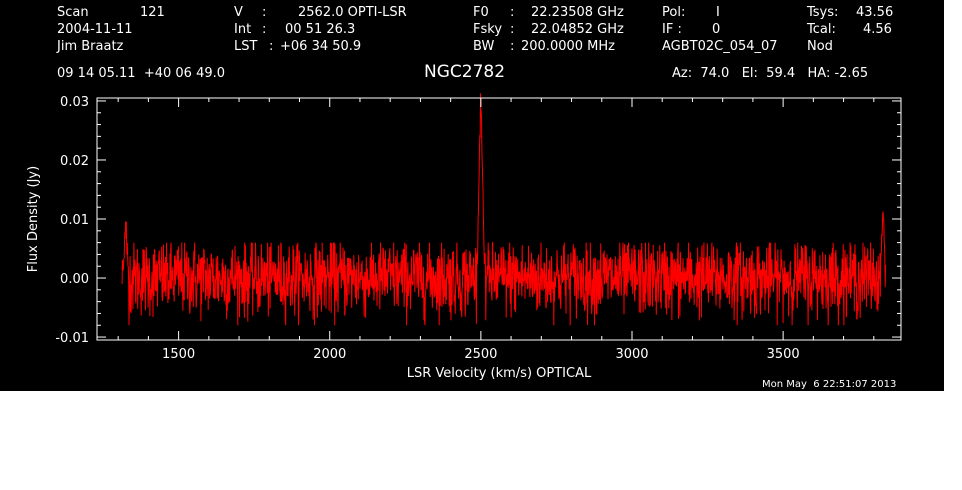  Describe the element at coordinates (352, 12) in the screenshot. I see `velocity-value: 2562.0 OPTI-LSR` at that location.